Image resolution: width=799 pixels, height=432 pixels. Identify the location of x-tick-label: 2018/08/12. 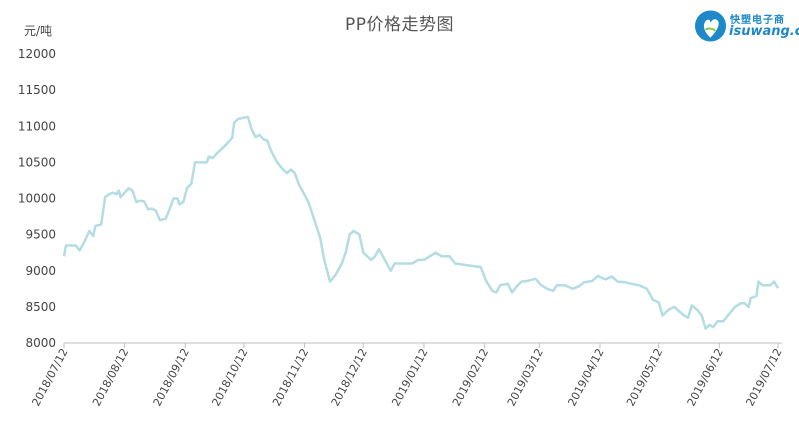
(110, 377).